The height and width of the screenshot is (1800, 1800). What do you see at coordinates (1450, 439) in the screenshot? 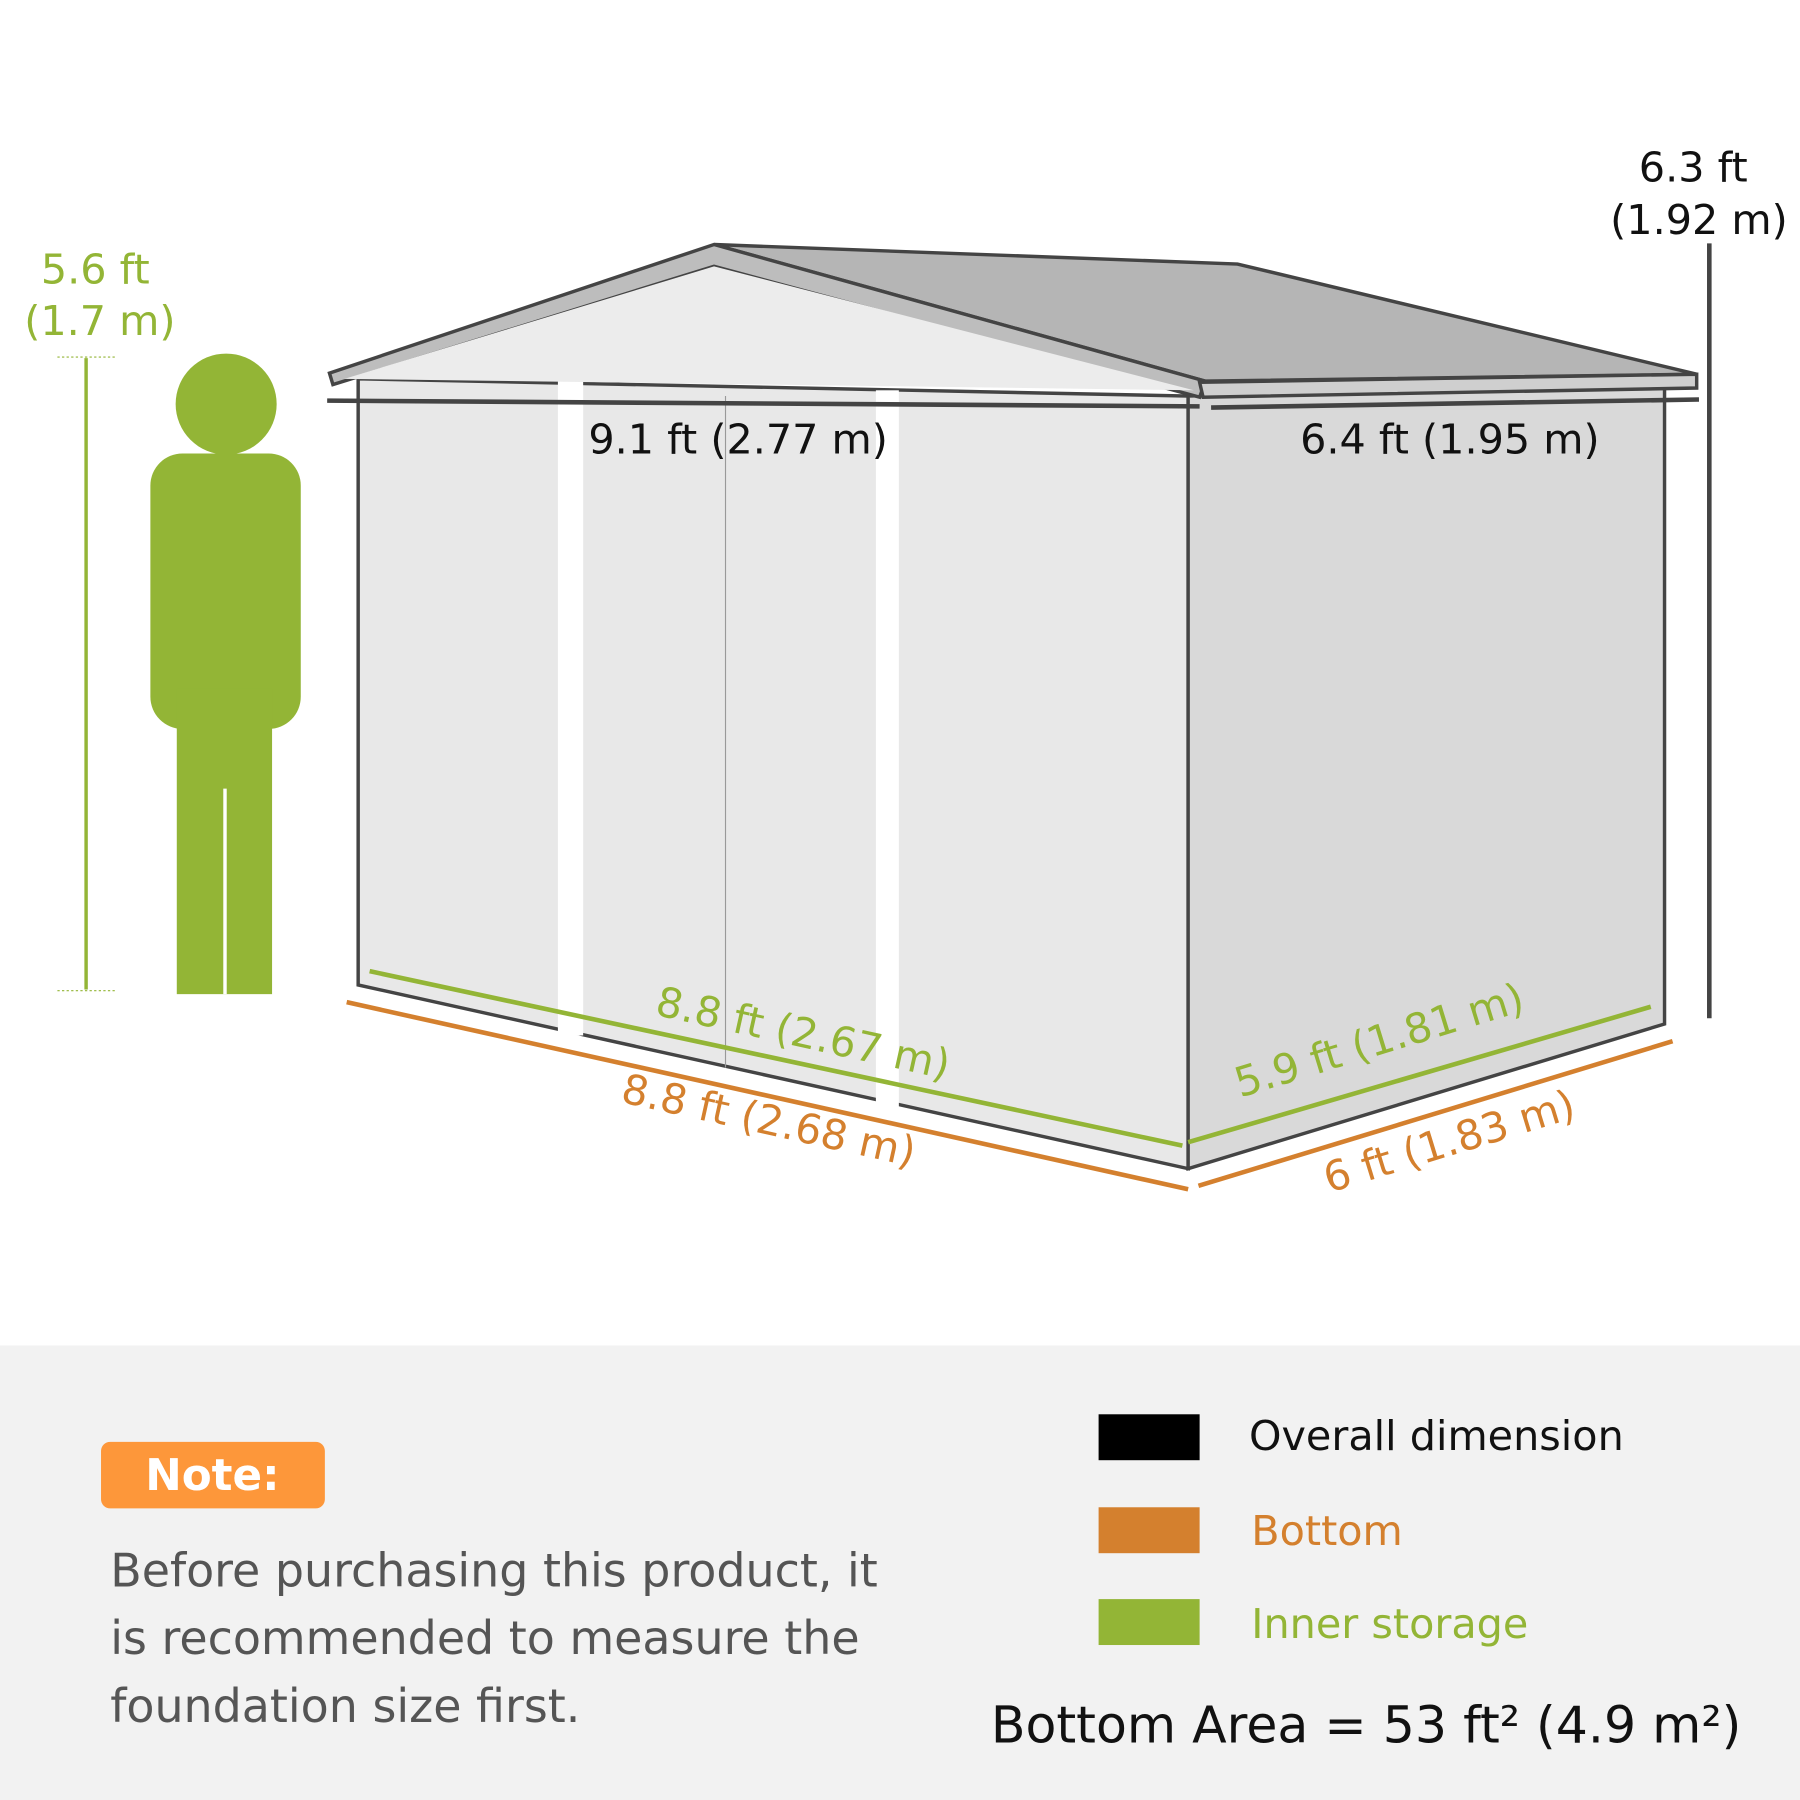
I see `top-depth-label: 6.4 ft (1.95 m)` at bounding box center [1450, 439].